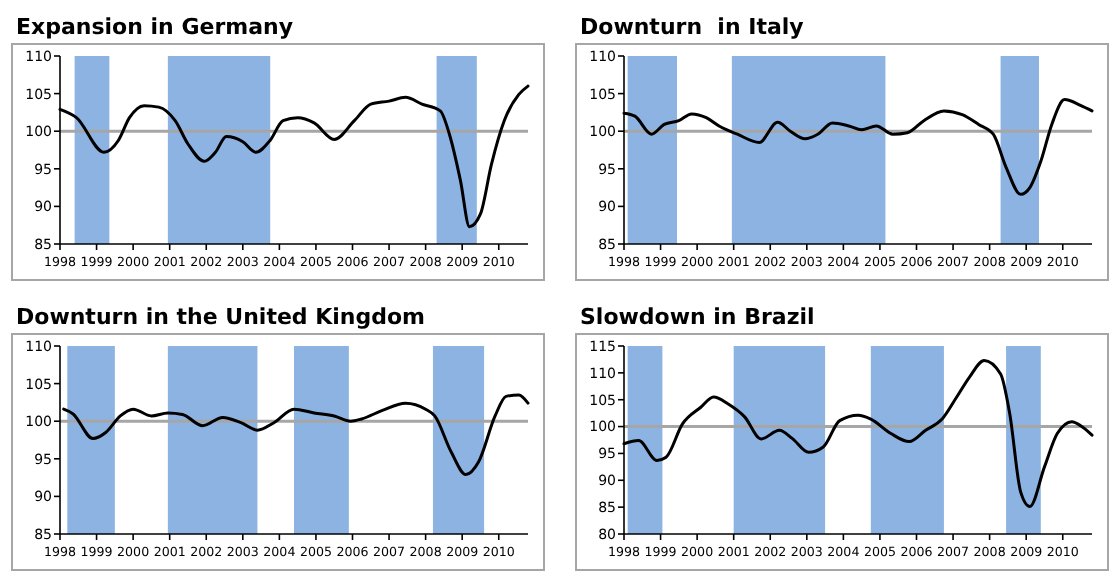 This screenshot has height=586, width=1120. Describe the element at coordinates (692, 27) in the screenshot. I see `chart-title: Downturn in Italy` at that location.